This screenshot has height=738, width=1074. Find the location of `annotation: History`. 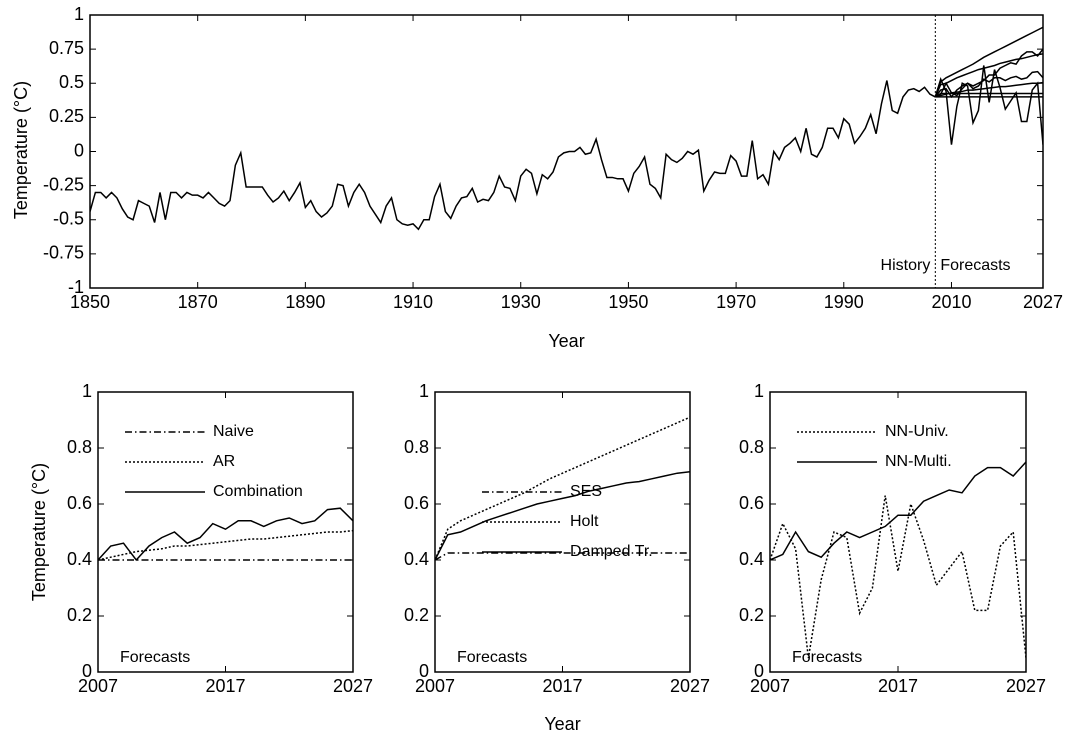

annotation: History is located at coordinates (906, 265).